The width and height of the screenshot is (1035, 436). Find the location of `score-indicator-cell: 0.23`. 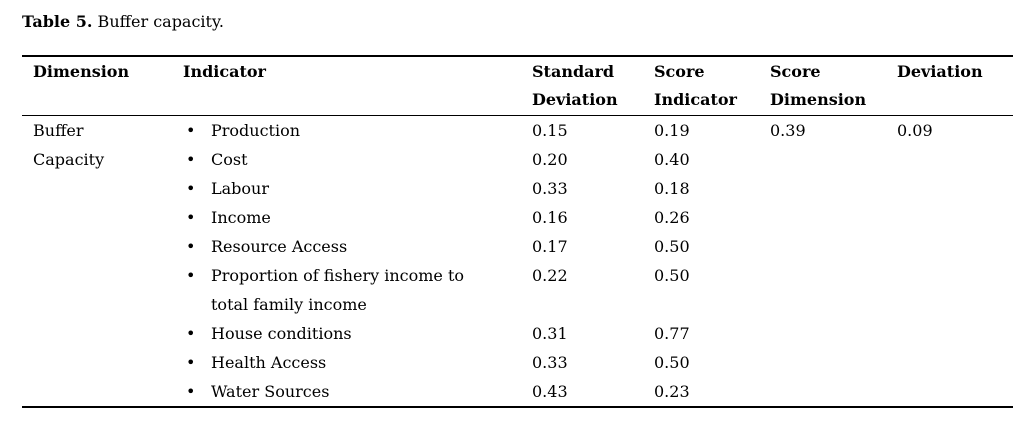

score-indicator-cell: 0.23 is located at coordinates (672, 391).